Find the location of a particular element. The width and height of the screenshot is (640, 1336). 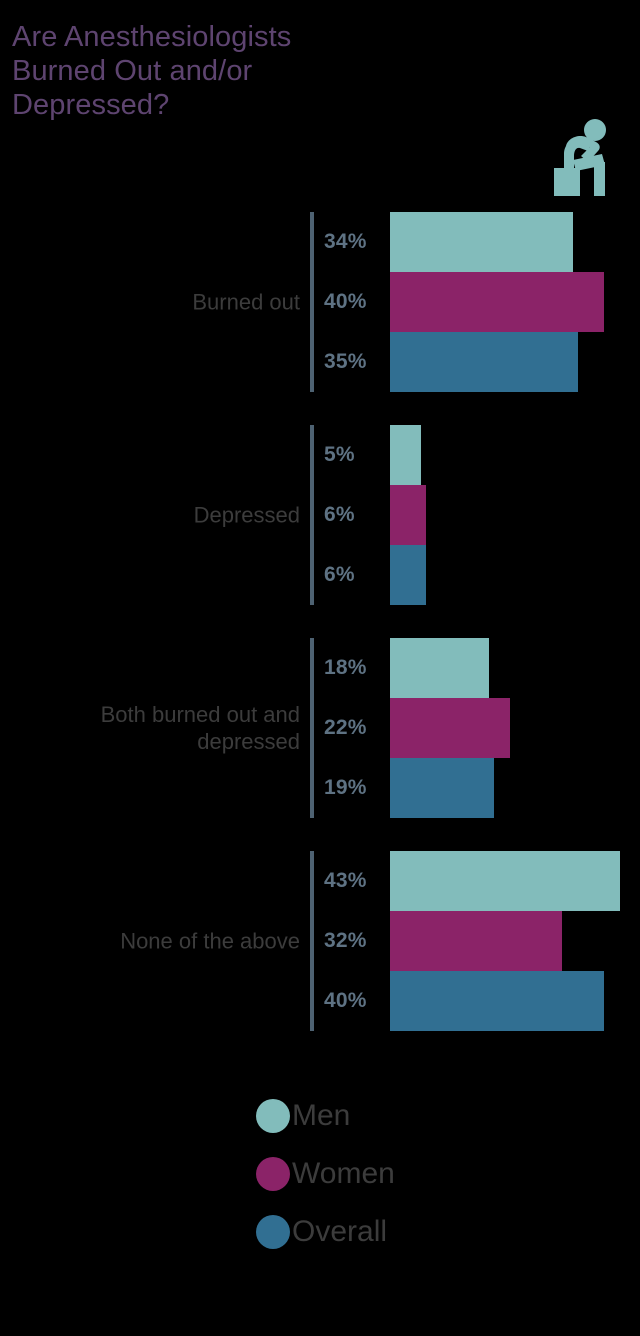

chart-category-group: Both burned out and depressed 18% 22% 19% is located at coordinates (320, 728).